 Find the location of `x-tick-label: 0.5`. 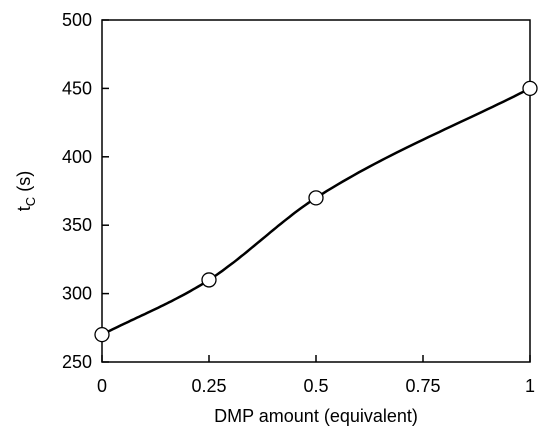

x-tick-label: 0.5 is located at coordinates (315, 386).